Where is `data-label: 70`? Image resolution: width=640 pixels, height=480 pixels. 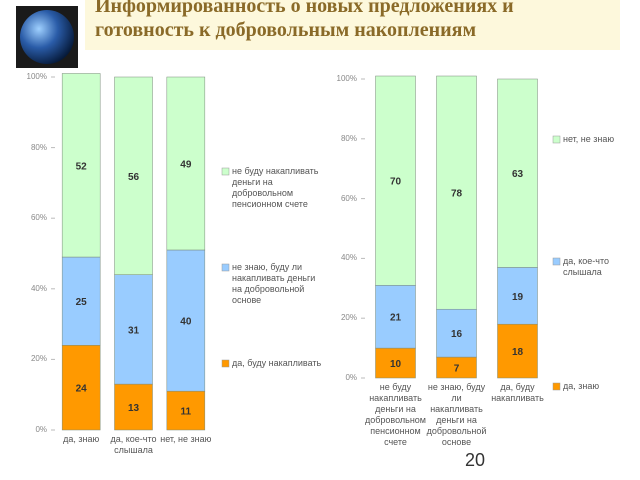 data-label: 70 is located at coordinates (396, 182).